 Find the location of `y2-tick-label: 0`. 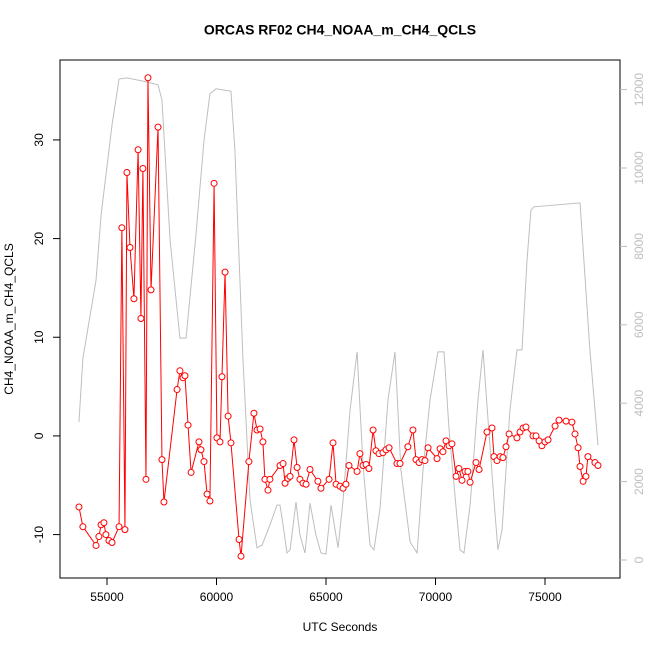

y2-tick-label: 0 is located at coordinates (639, 559).